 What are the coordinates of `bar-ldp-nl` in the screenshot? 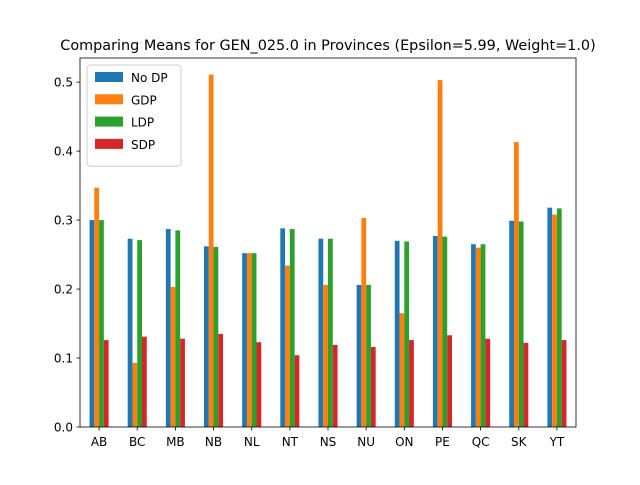 It's located at (254, 340).